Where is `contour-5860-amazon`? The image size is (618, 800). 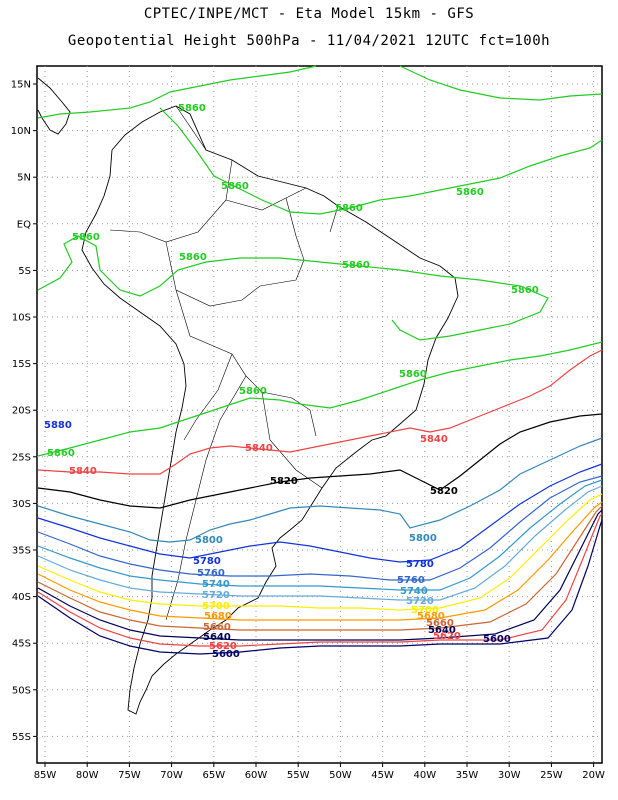 contour-5860-amazon is located at coordinates (381, 161).